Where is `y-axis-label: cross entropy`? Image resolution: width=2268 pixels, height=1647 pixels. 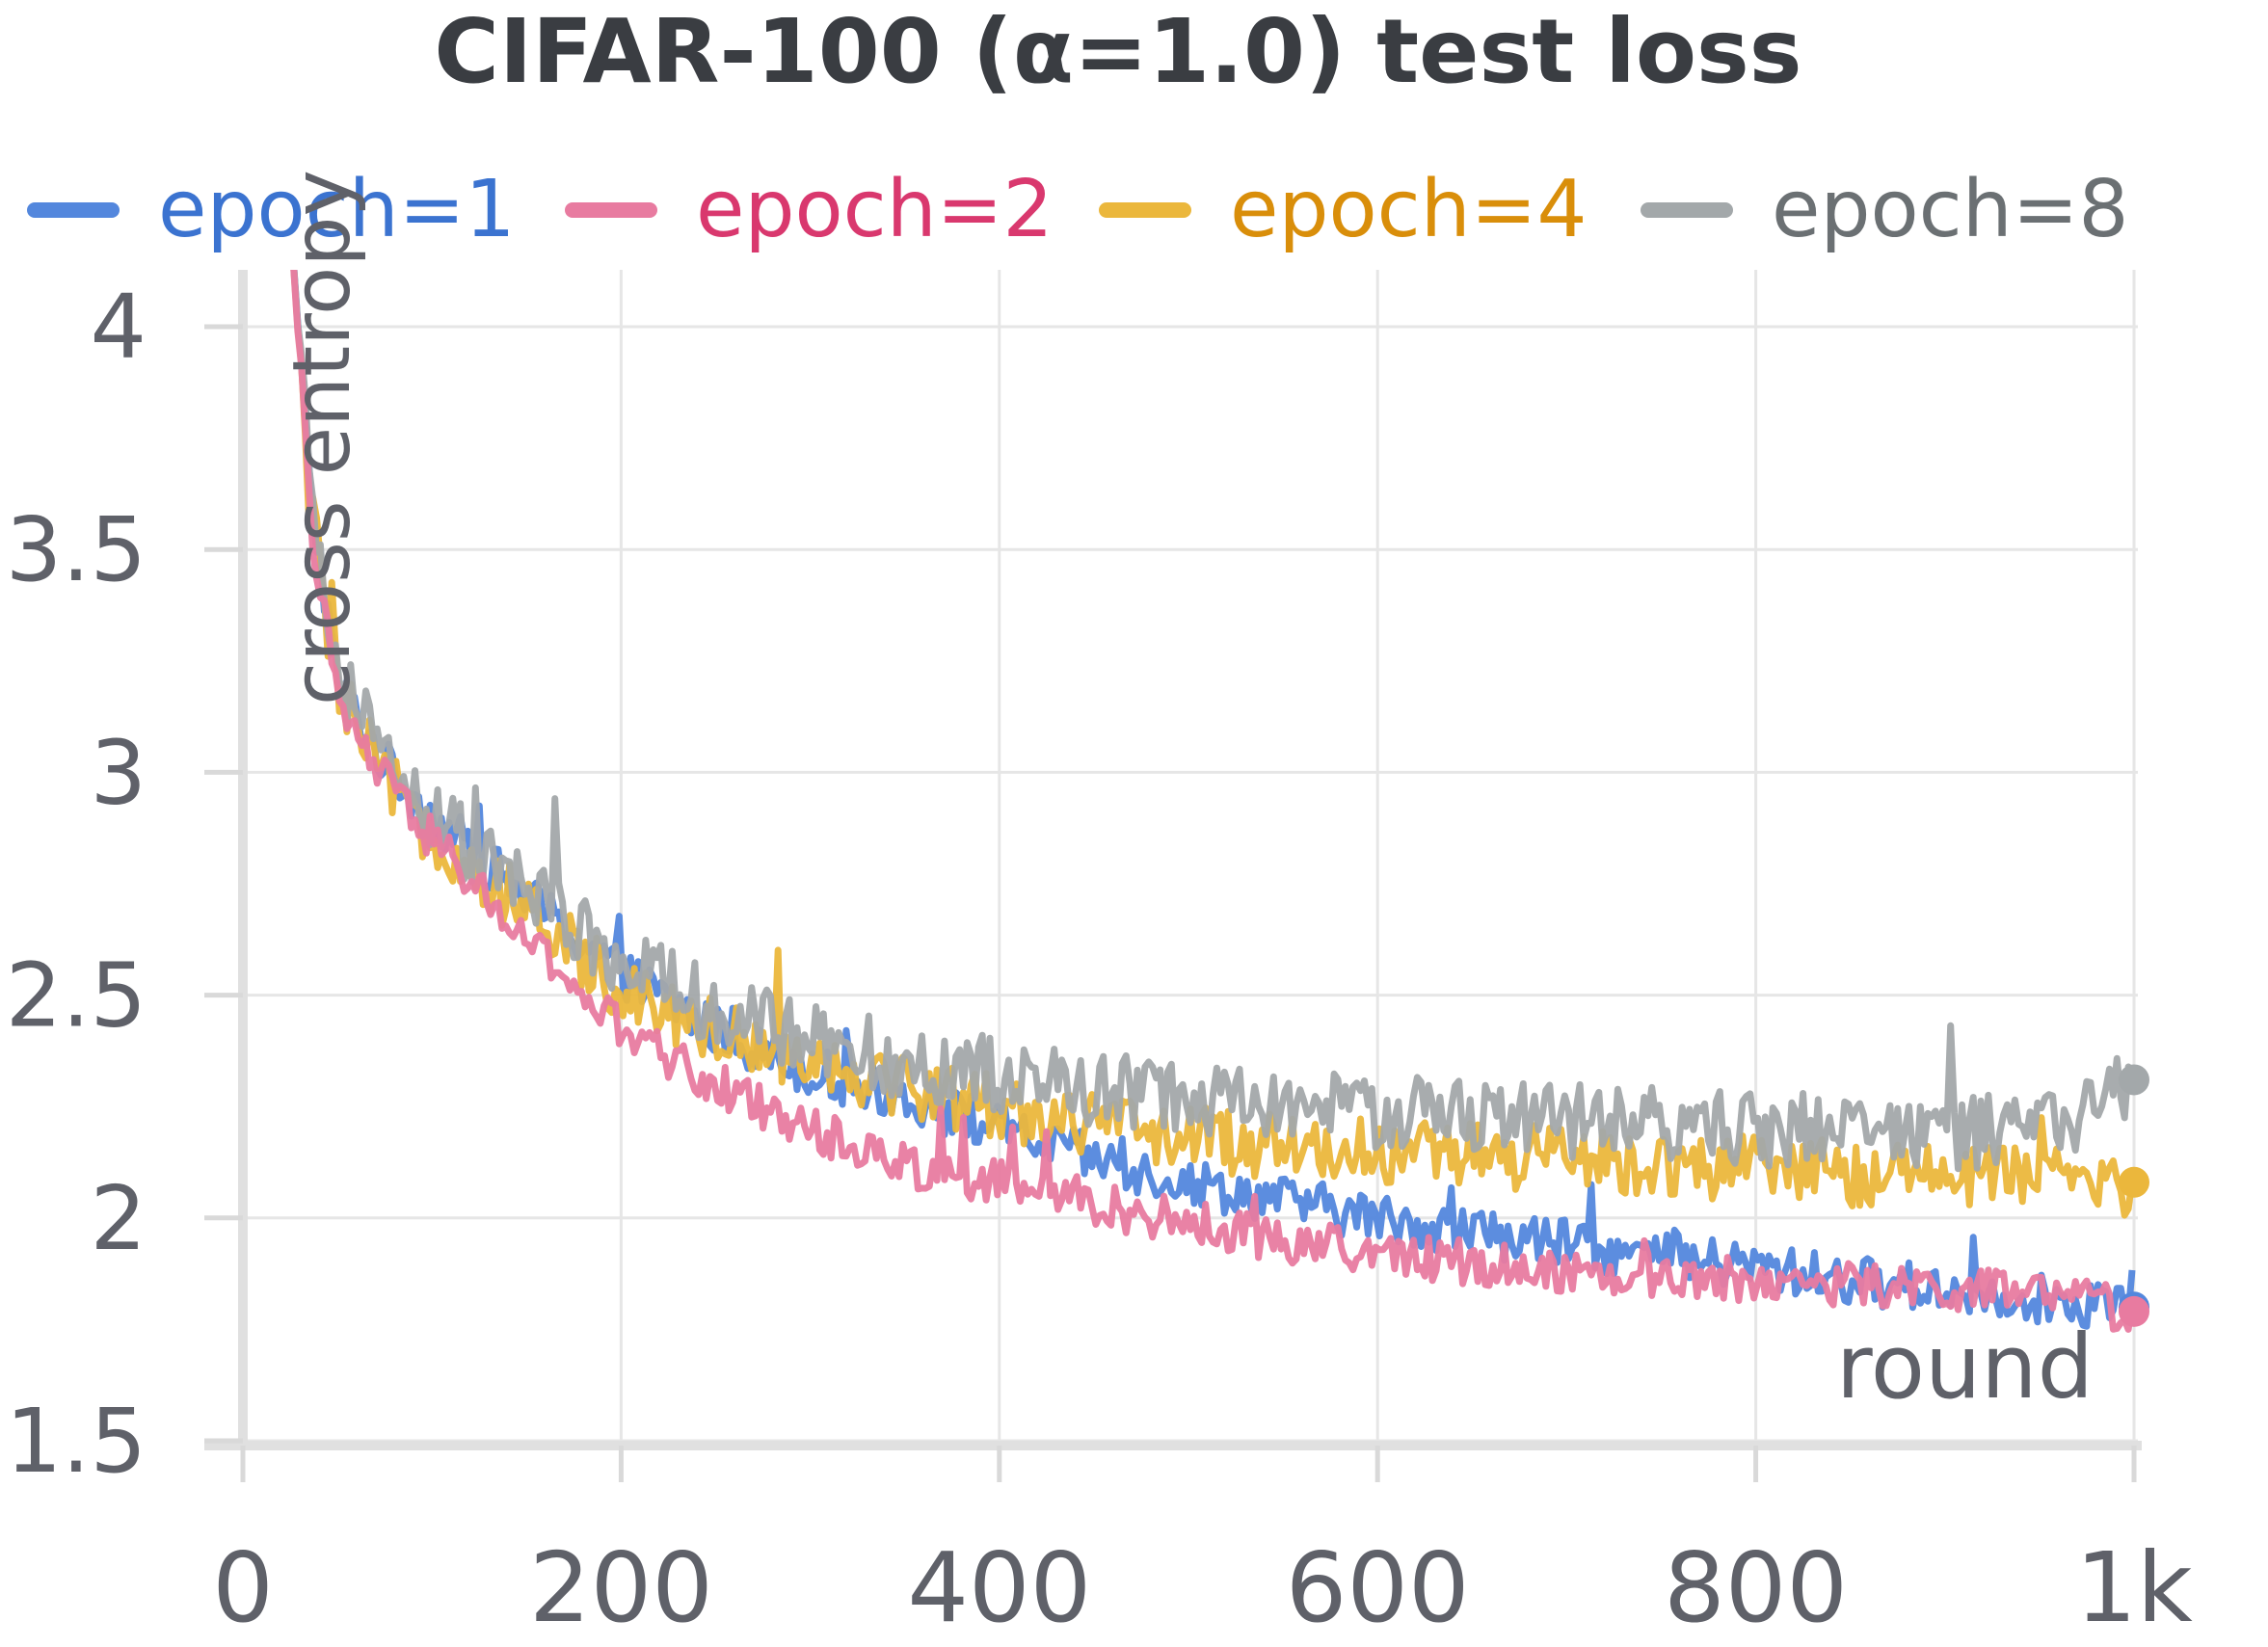
y-axis-label: cross entropy is located at coordinates (322, 437).